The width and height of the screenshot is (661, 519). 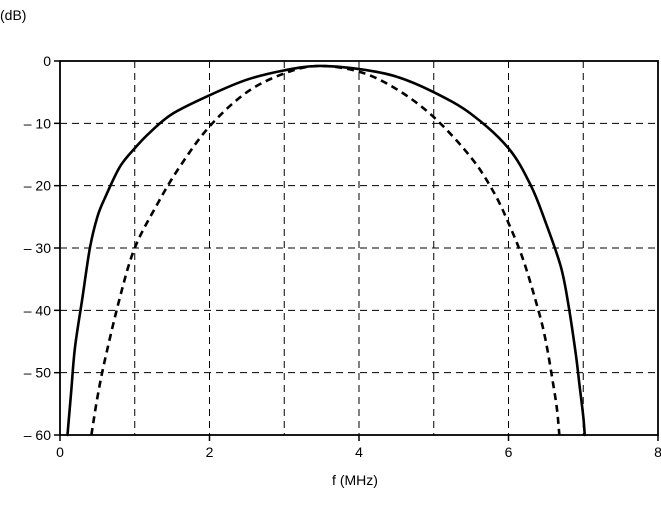 I want to click on x-tick-label: 8, so click(x=657, y=452).